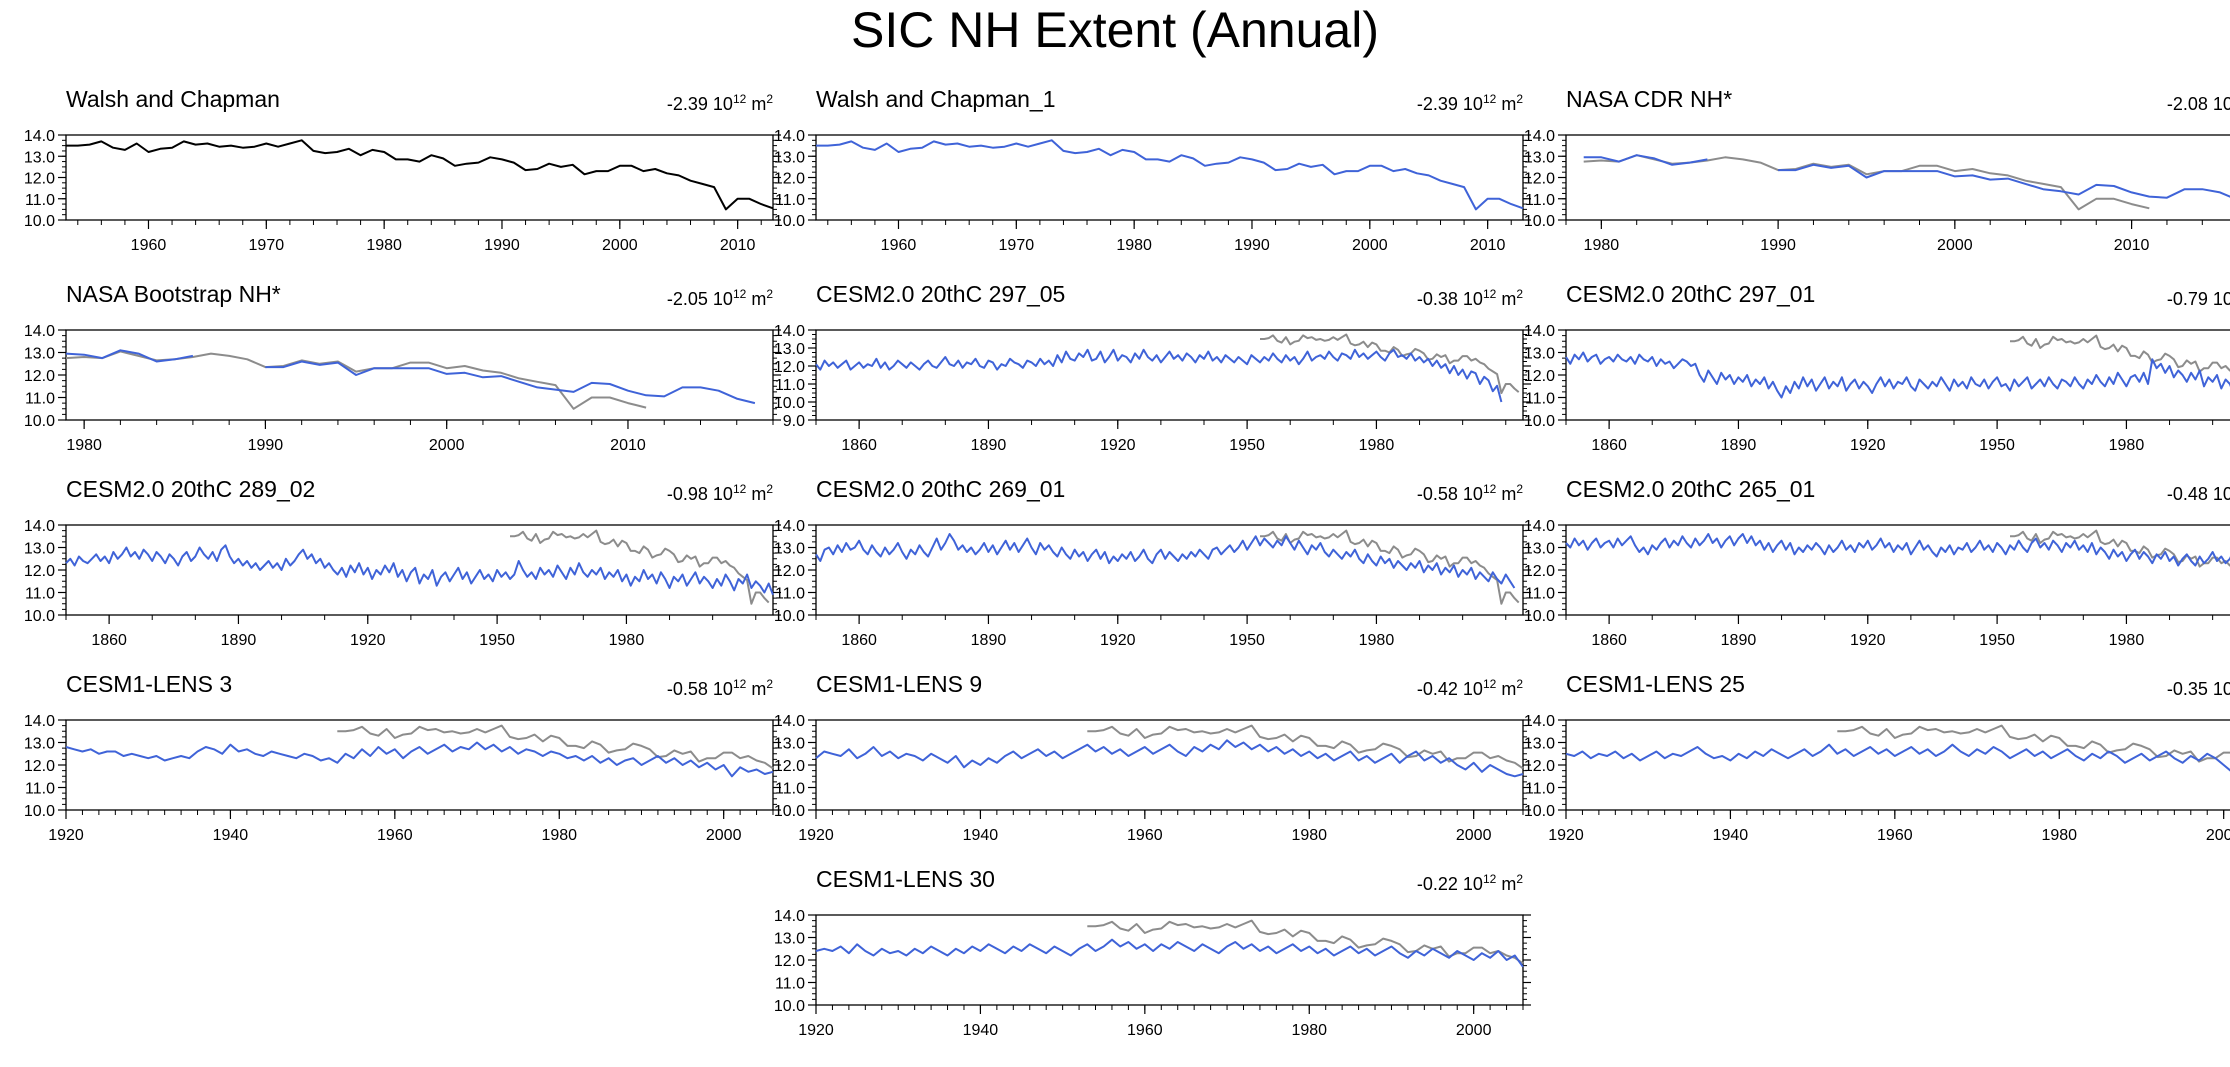 This screenshot has width=2230, height=1067. What do you see at coordinates (2198, 493) in the screenshot?
I see `trend-label: -0.48 1012 m2` at bounding box center [2198, 493].